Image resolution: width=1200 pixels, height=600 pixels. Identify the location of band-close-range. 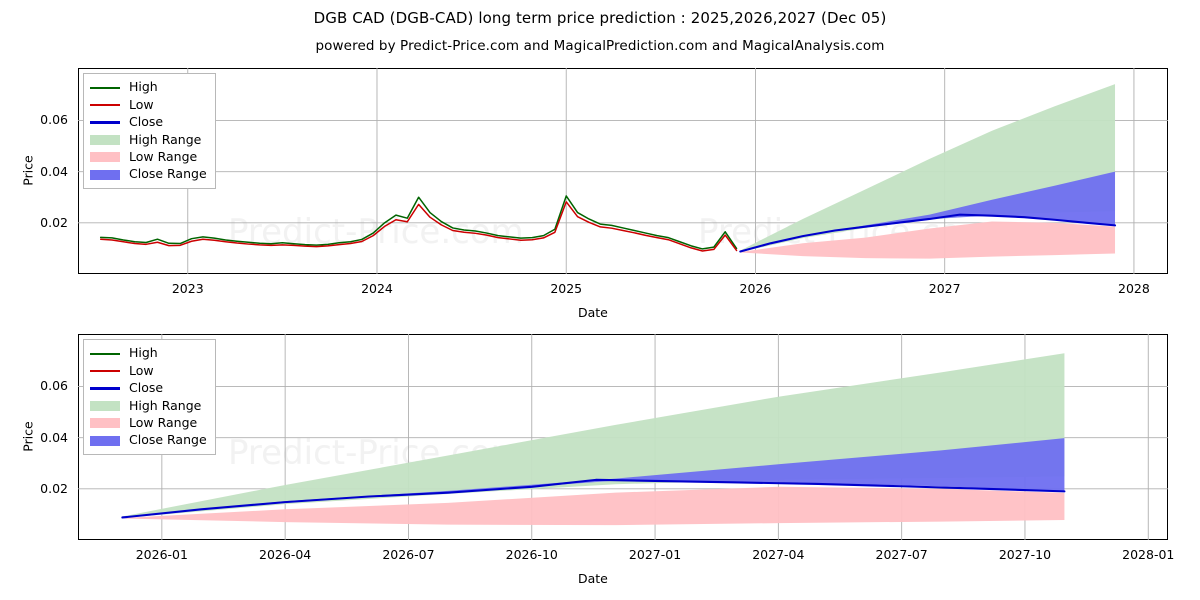
(928, 211).